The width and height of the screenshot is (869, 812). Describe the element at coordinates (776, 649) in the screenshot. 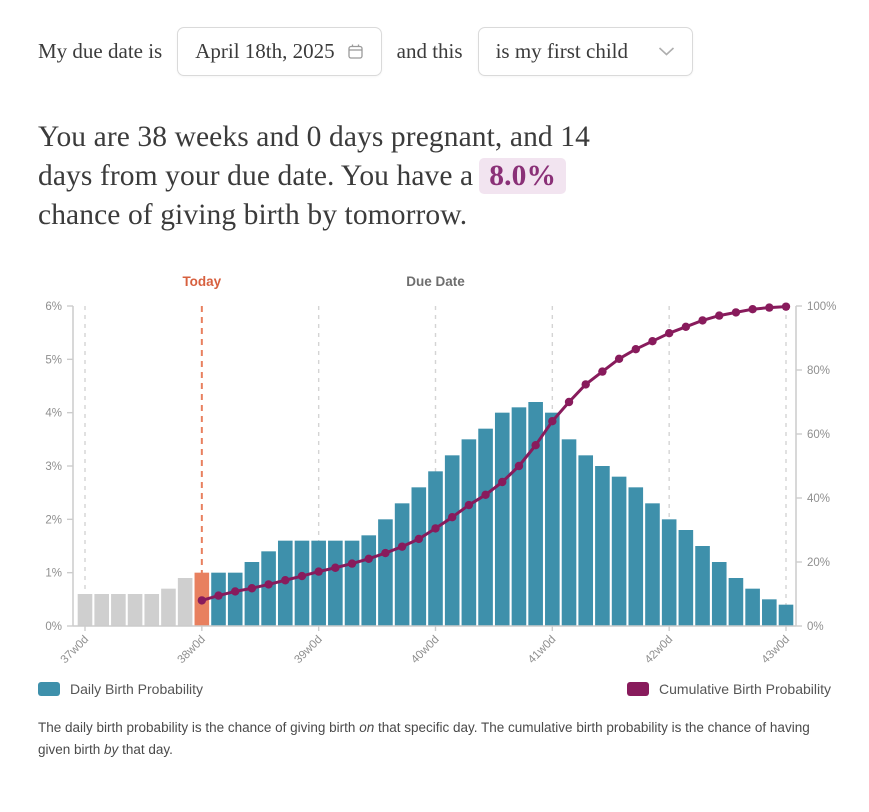

I see `x-tick-label: 43w0d` at that location.